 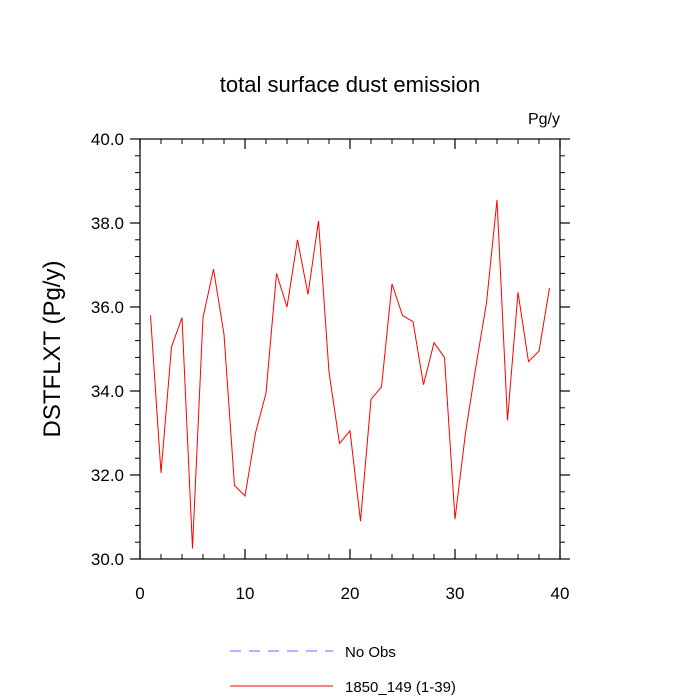 What do you see at coordinates (350, 84) in the screenshot?
I see `chart-title: total surface dust emission` at bounding box center [350, 84].